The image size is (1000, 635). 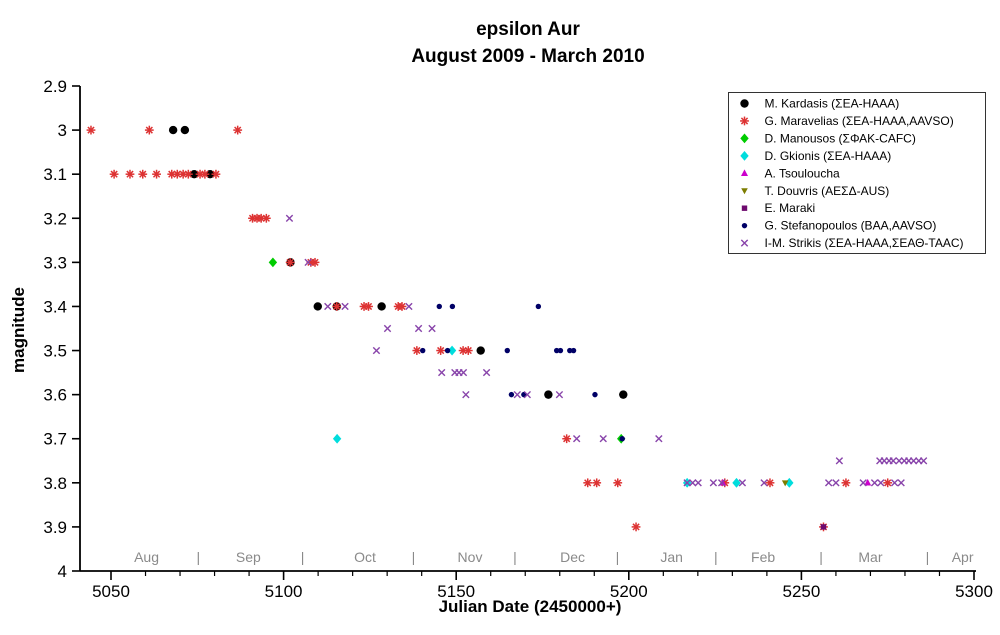 What do you see at coordinates (55, 86) in the screenshot?
I see `y-tick-label: 2.9` at bounding box center [55, 86].